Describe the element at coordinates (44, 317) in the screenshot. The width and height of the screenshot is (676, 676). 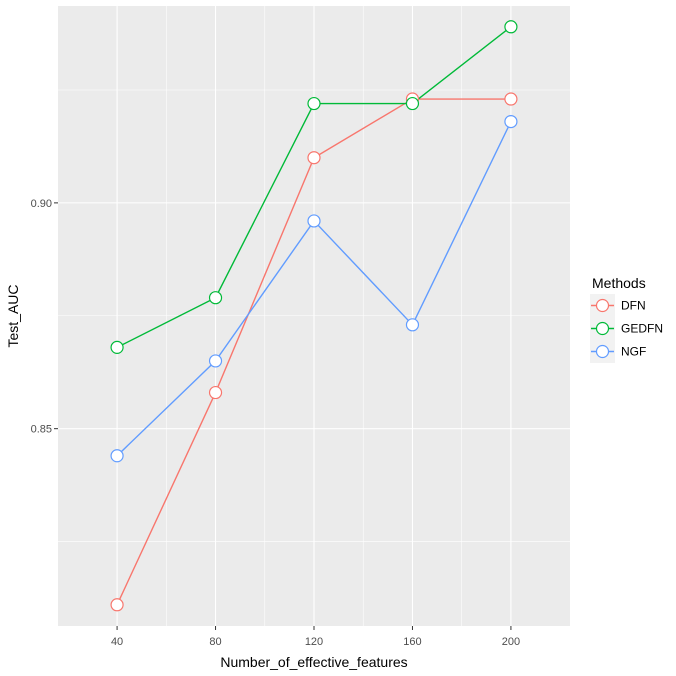
I see `y-axis-ticks: 0.85 0.90` at that location.